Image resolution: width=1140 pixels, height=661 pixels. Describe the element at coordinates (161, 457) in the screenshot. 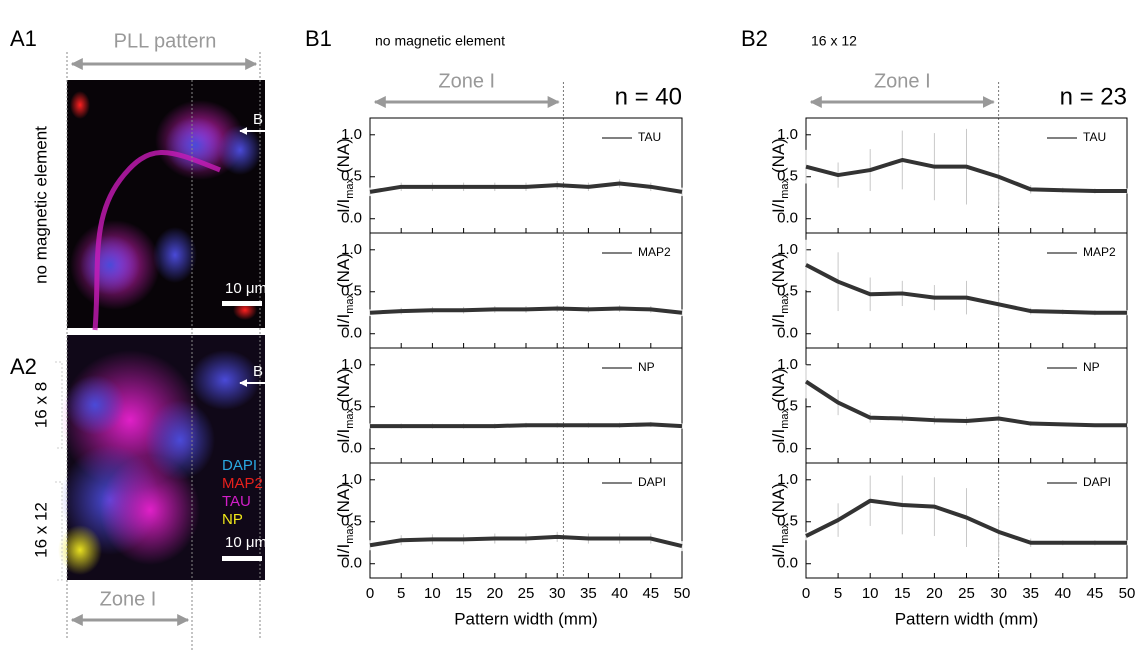

I see `micrograph-a2` at that location.